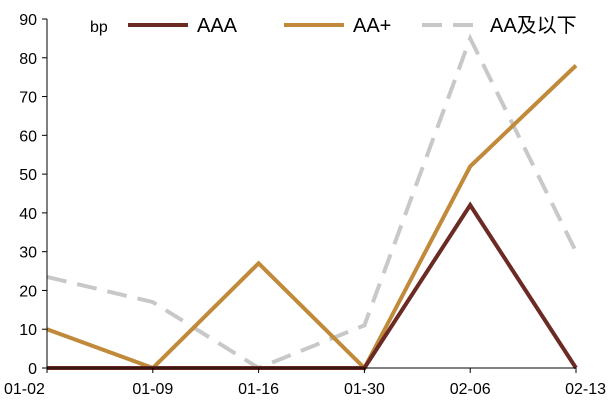 The image size is (610, 408). What do you see at coordinates (372, 26) in the screenshot?
I see `legend-label: AA+` at bounding box center [372, 26].